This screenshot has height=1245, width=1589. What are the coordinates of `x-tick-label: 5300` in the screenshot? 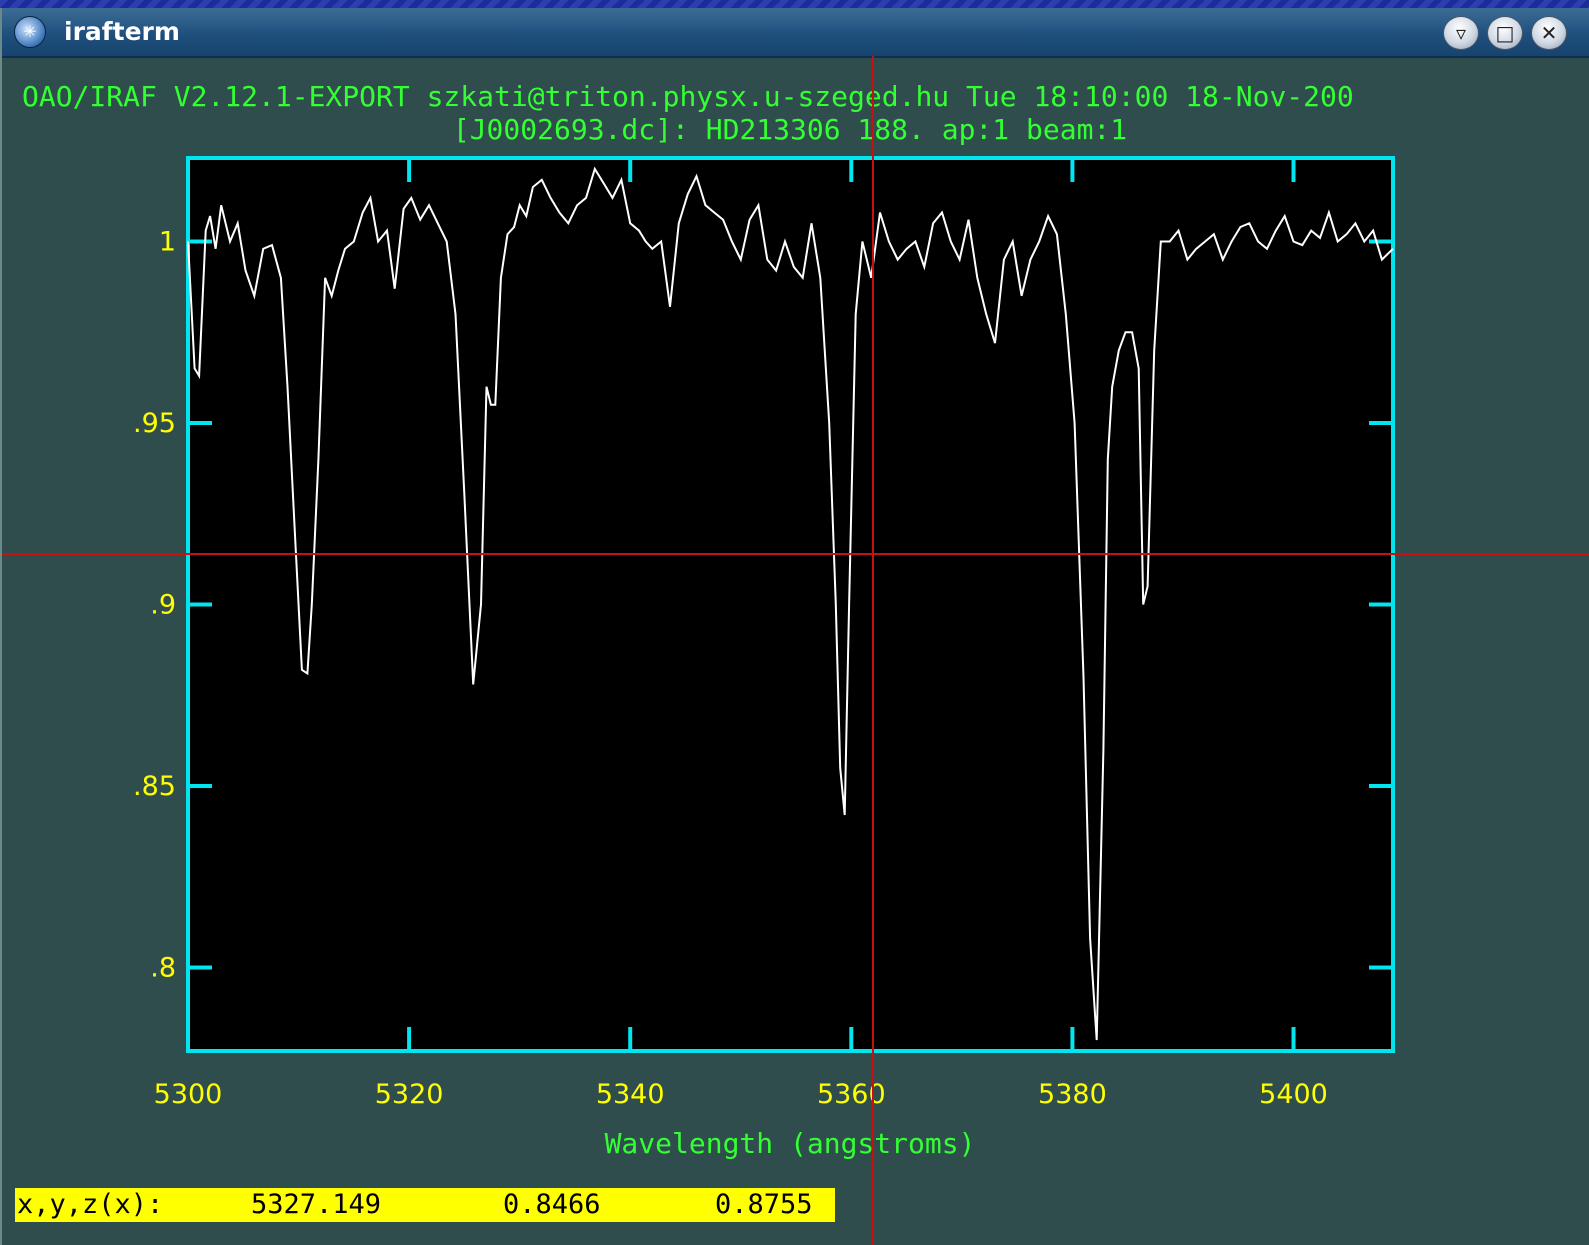 It's located at (188, 1094).